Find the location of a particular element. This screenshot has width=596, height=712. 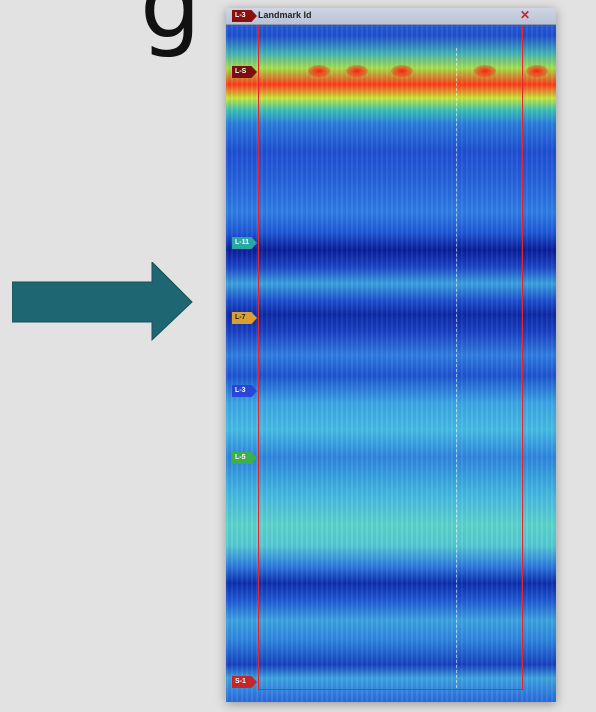

landmark-tag-l5: L-5 is located at coordinates (244, 458).